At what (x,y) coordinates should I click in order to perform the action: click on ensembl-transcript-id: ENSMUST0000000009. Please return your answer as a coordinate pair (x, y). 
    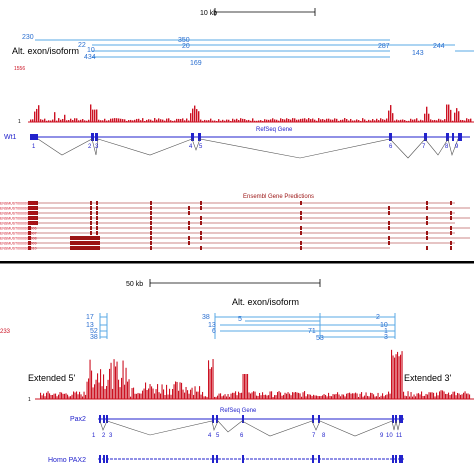
    Looking at the image, I should click on (18, 244).